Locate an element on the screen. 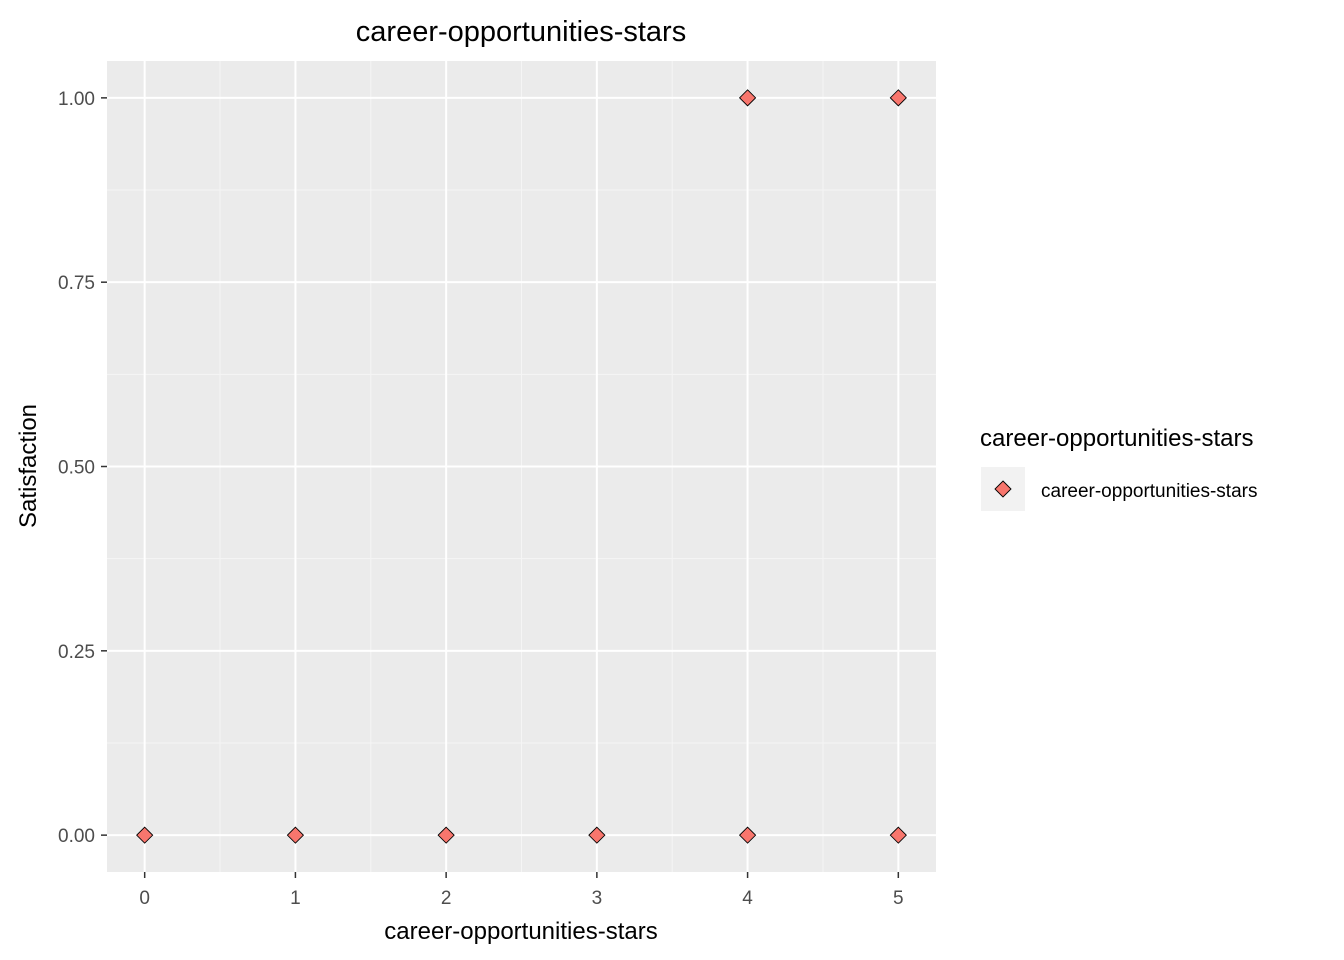 This screenshot has width=1344, height=960. legend-key-diamond-icon is located at coordinates (1003, 489).